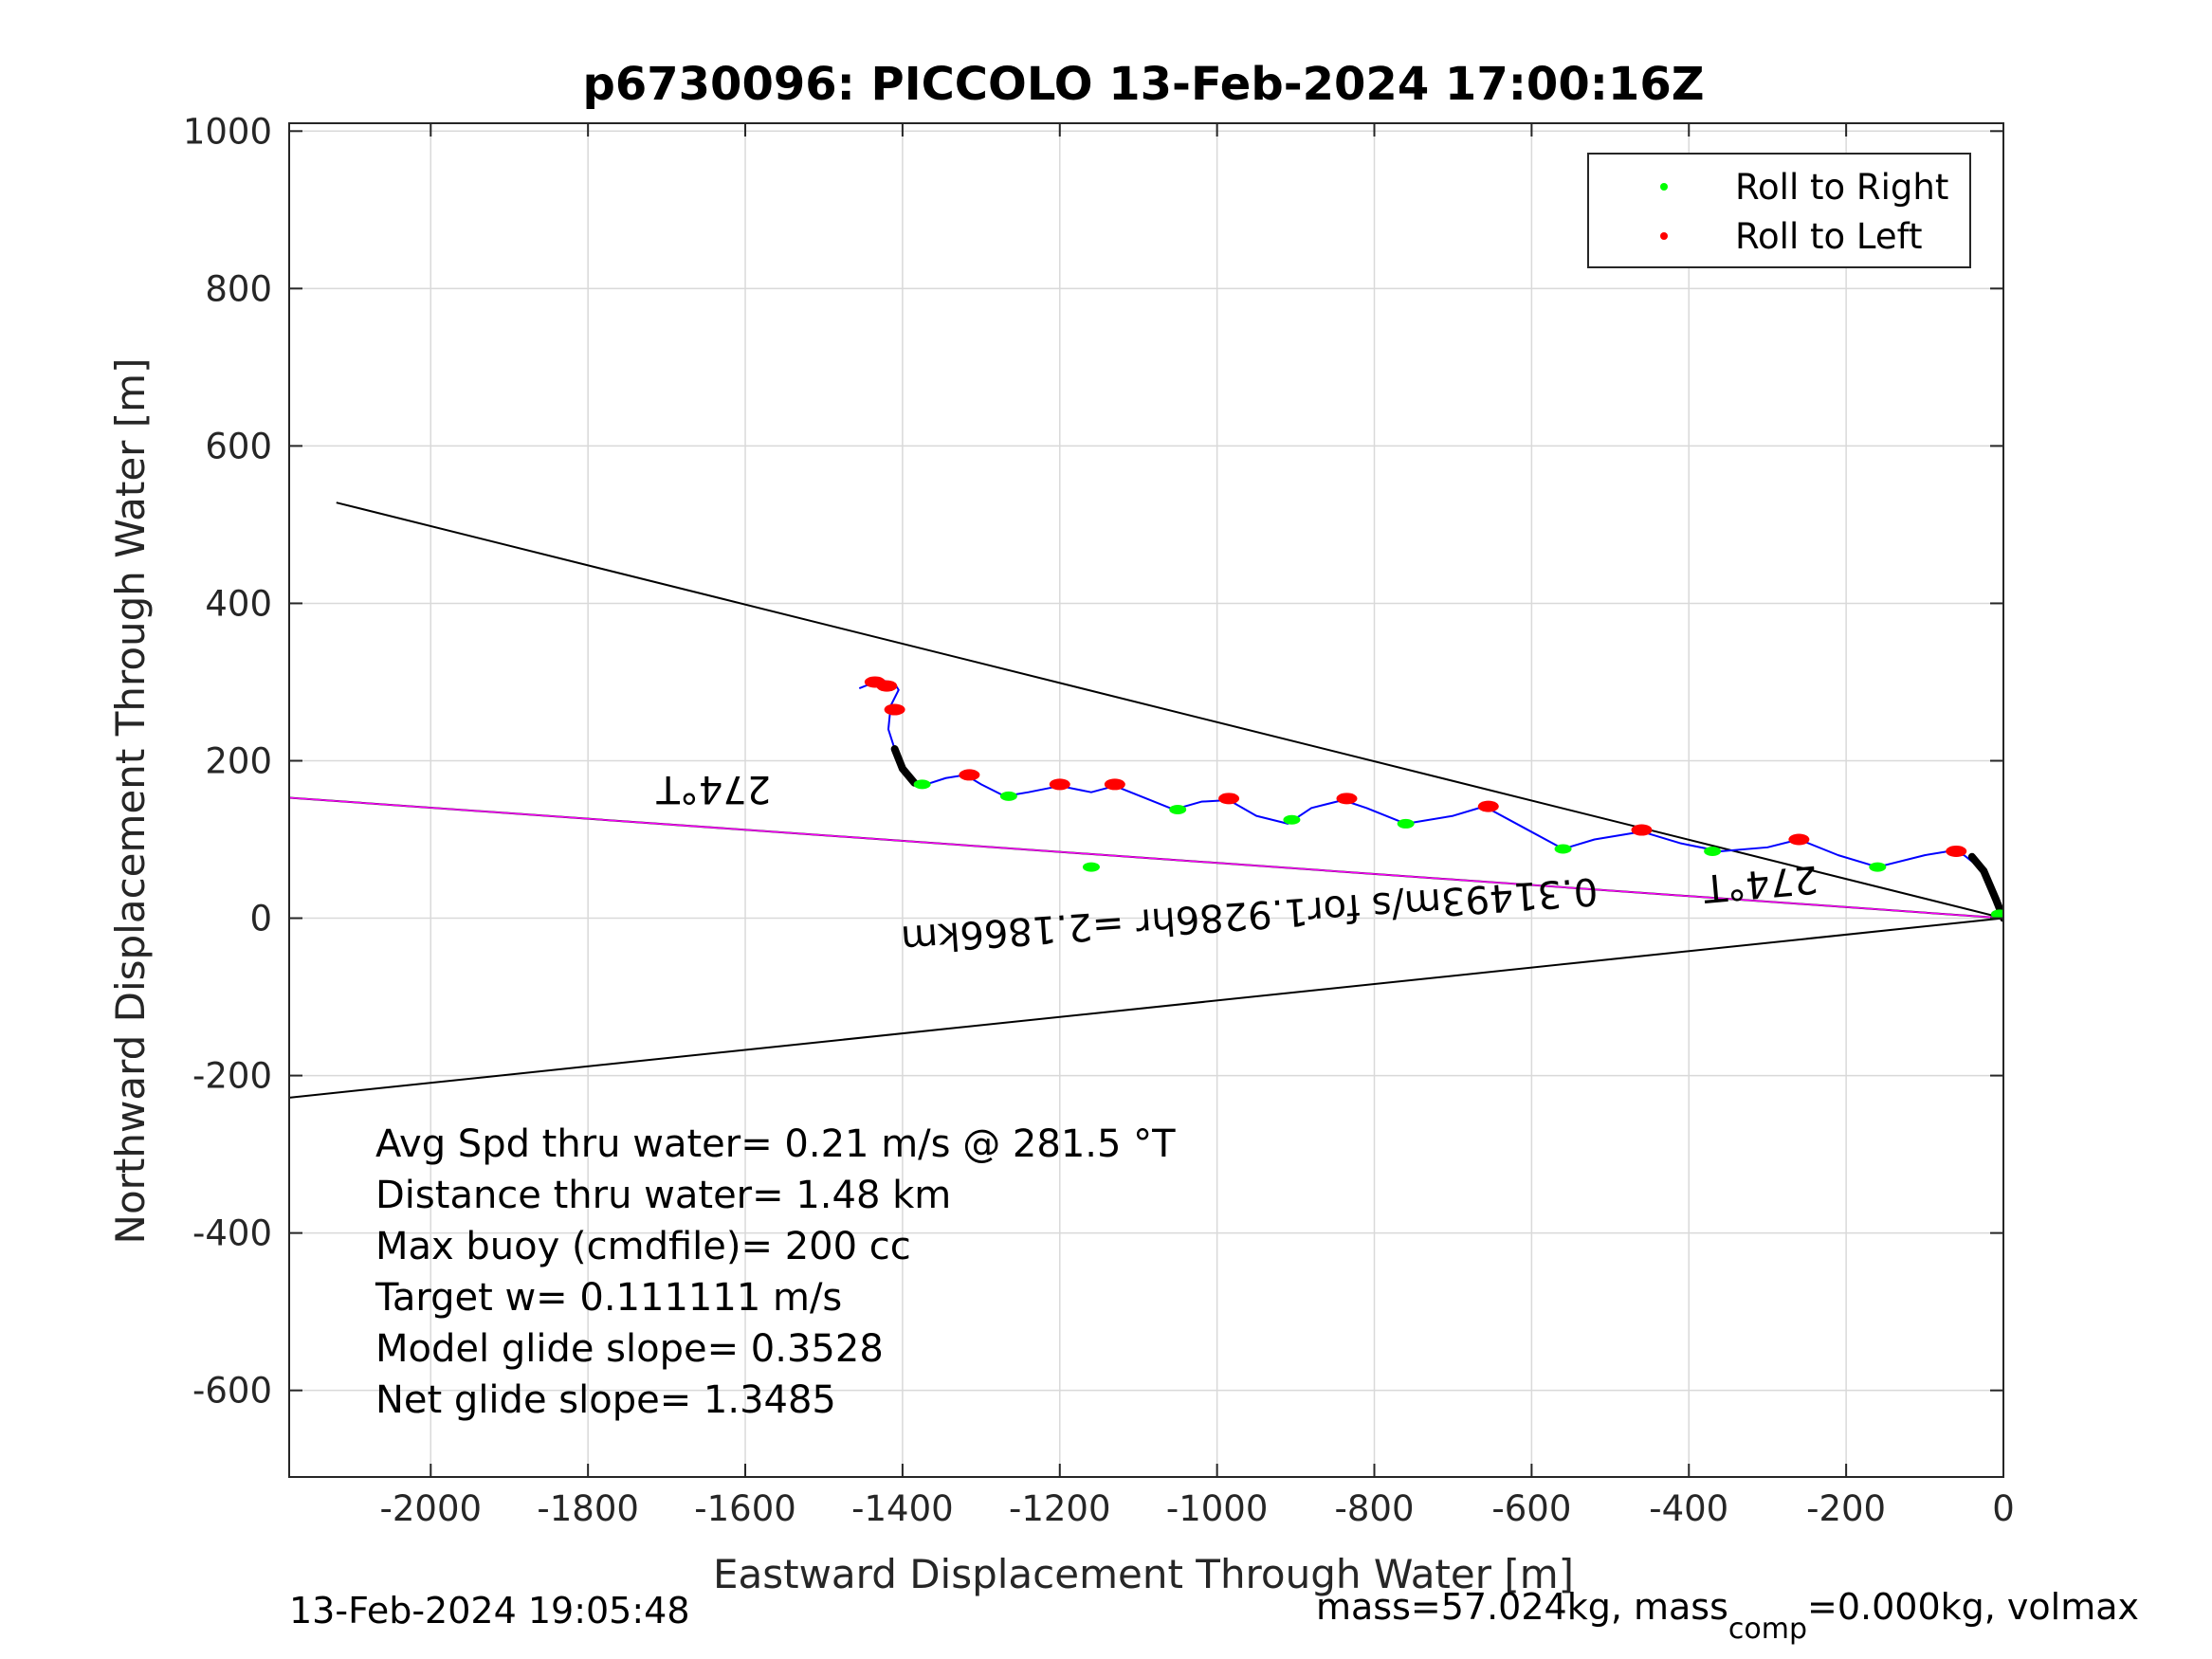  Describe the element at coordinates (1767, 1629) in the screenshot. I see `footer-mass-sub: comp` at that location.